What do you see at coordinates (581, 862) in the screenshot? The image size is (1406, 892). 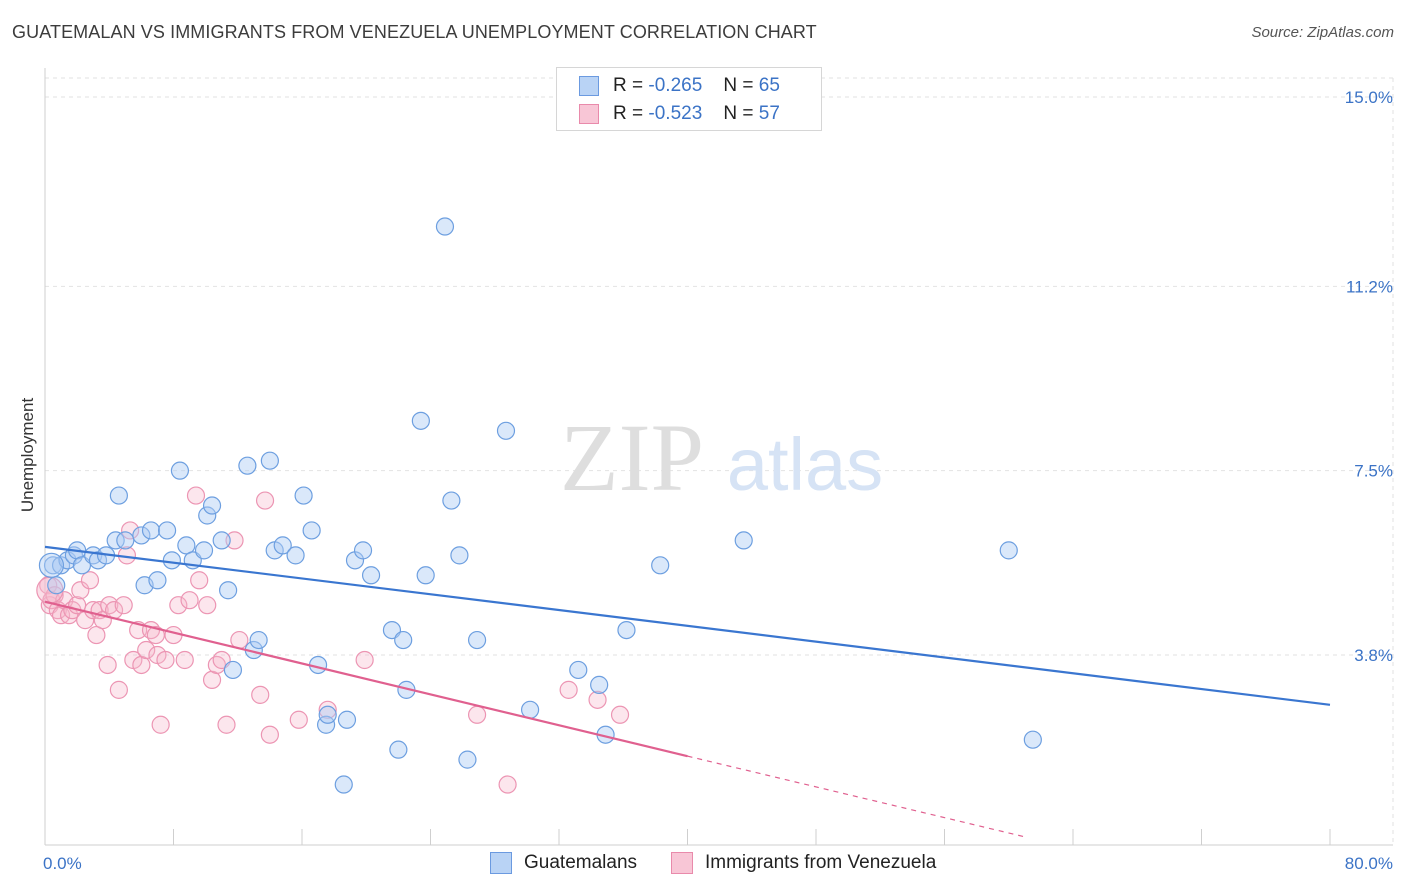 I see `legend-label-guatemalans: Guatemalans` at bounding box center [581, 862].